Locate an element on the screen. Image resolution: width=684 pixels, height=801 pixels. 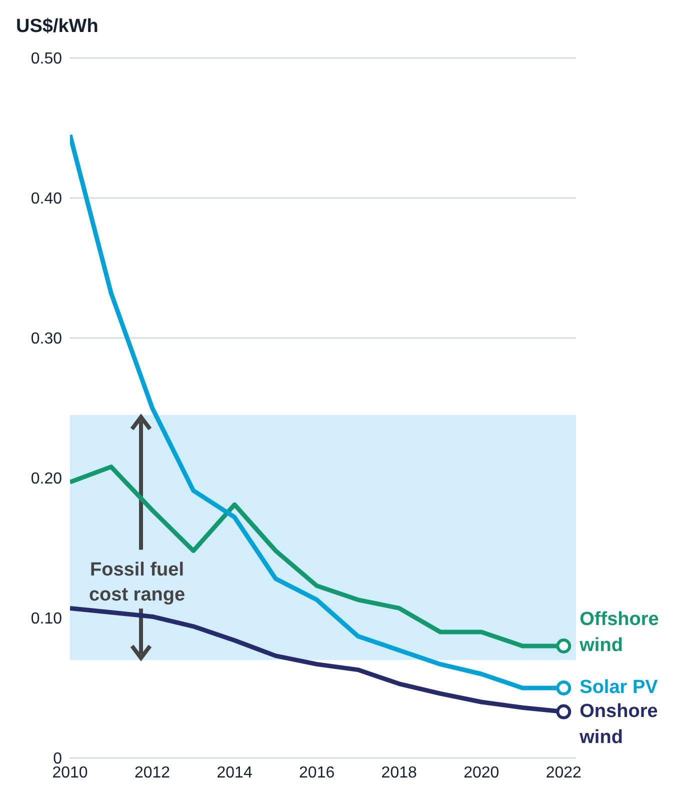
series-label: Solar PV is located at coordinates (619, 687).